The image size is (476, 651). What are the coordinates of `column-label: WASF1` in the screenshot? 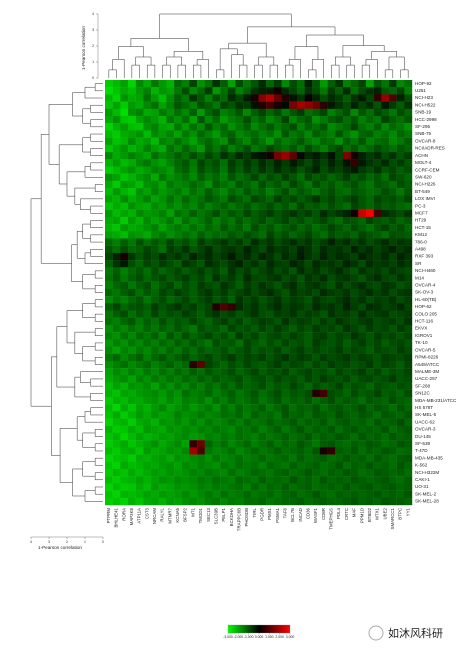 It's located at (315, 515).